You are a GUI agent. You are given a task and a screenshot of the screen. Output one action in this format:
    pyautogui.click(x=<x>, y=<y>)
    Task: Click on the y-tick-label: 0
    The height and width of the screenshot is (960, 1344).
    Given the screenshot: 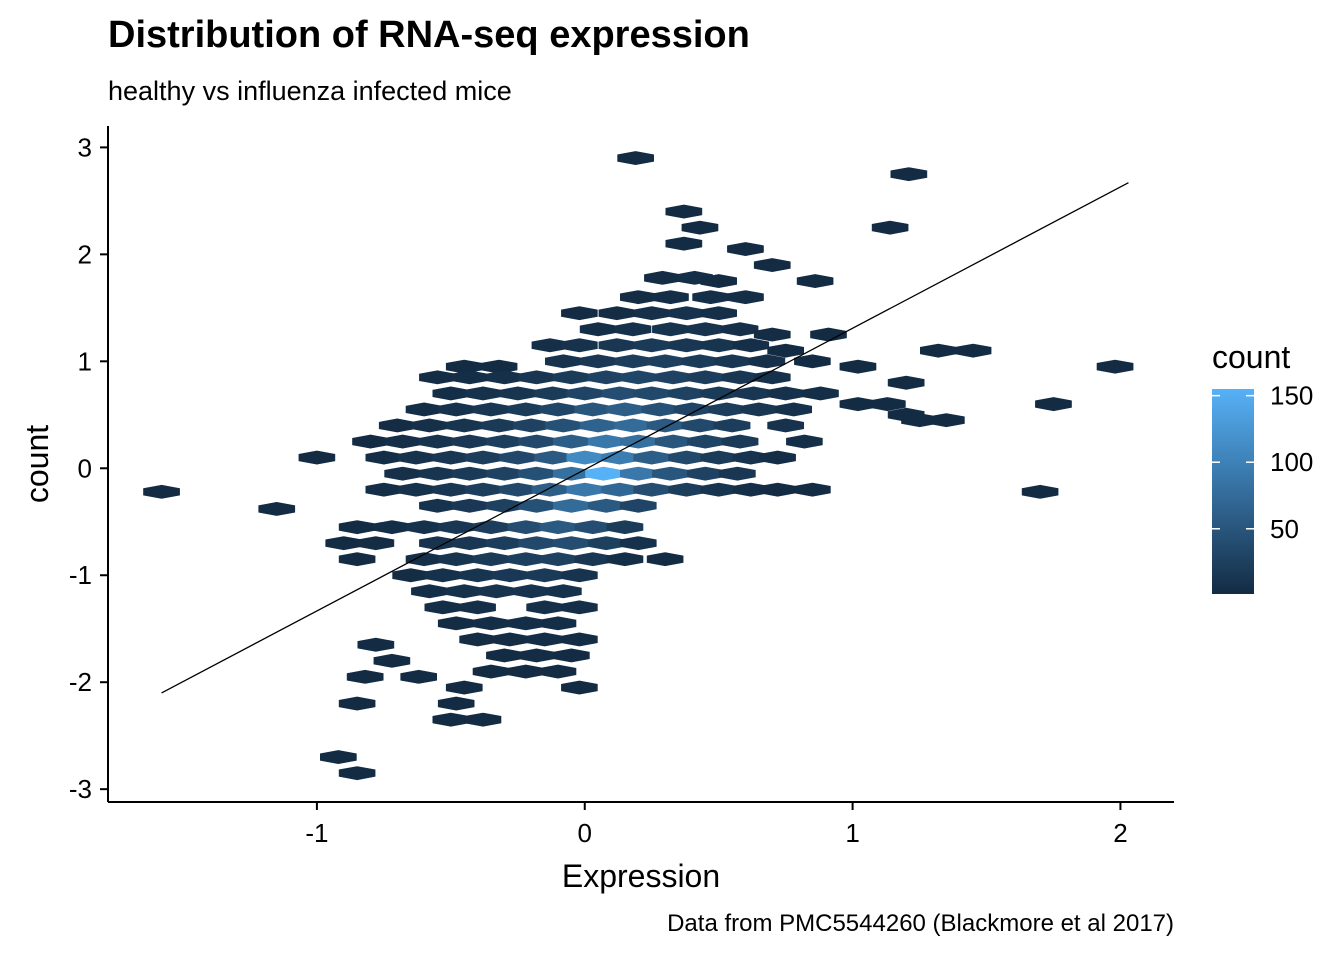 What is the action you would take?
    pyautogui.click(x=85, y=468)
    